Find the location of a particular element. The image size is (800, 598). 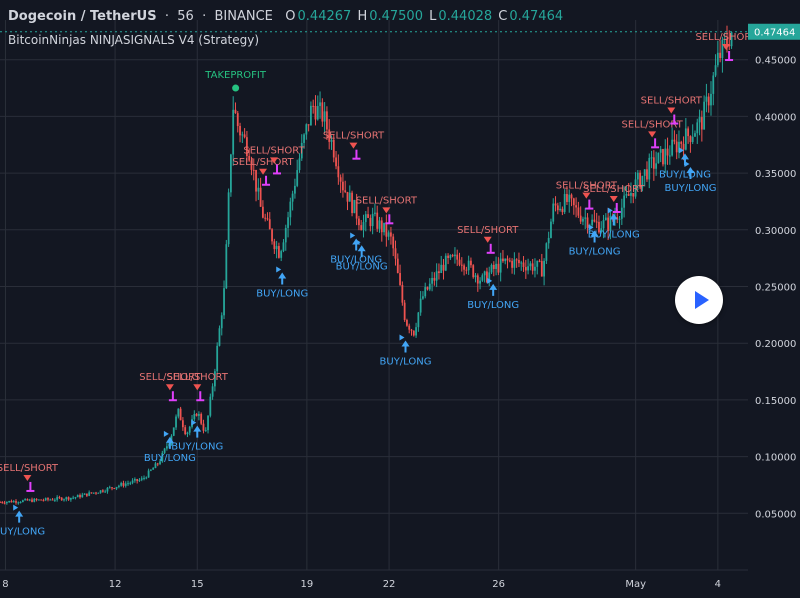

play-button is located at coordinates (699, 300).